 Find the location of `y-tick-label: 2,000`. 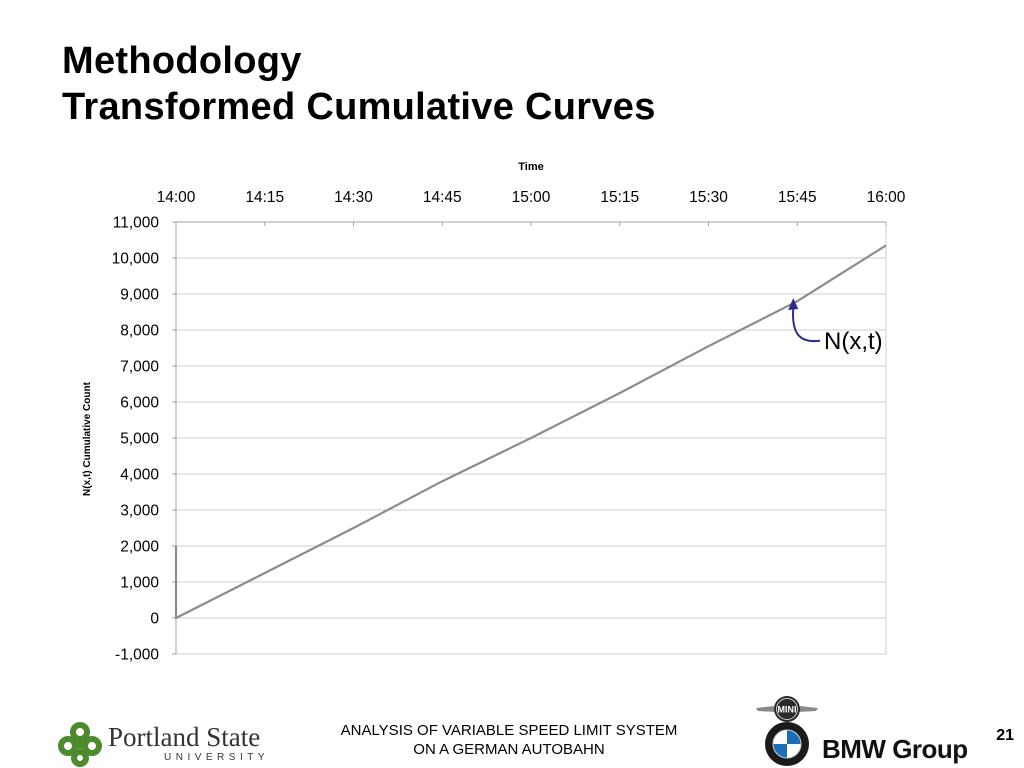

y-tick-label: 2,000 is located at coordinates (139, 547).